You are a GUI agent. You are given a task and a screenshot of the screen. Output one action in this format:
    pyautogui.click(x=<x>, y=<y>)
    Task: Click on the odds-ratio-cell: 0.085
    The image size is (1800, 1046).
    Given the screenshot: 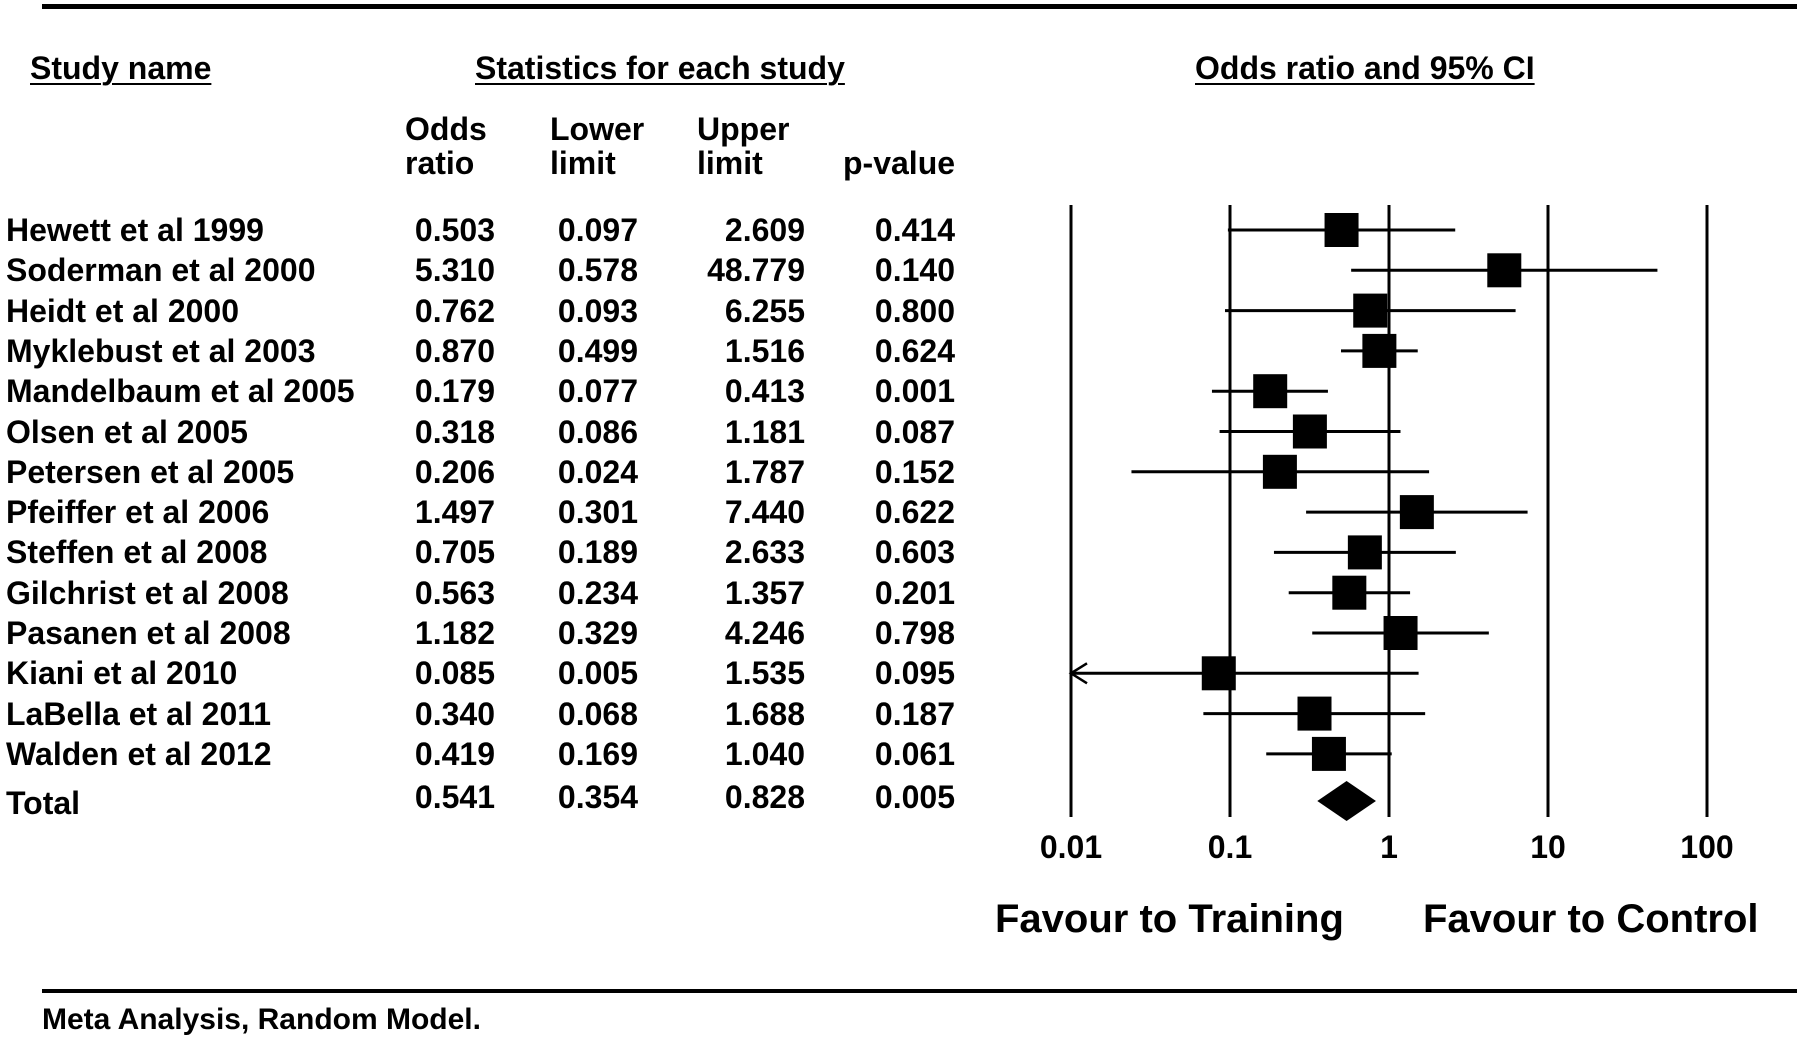 What is the action you would take?
    pyautogui.click(x=454, y=673)
    